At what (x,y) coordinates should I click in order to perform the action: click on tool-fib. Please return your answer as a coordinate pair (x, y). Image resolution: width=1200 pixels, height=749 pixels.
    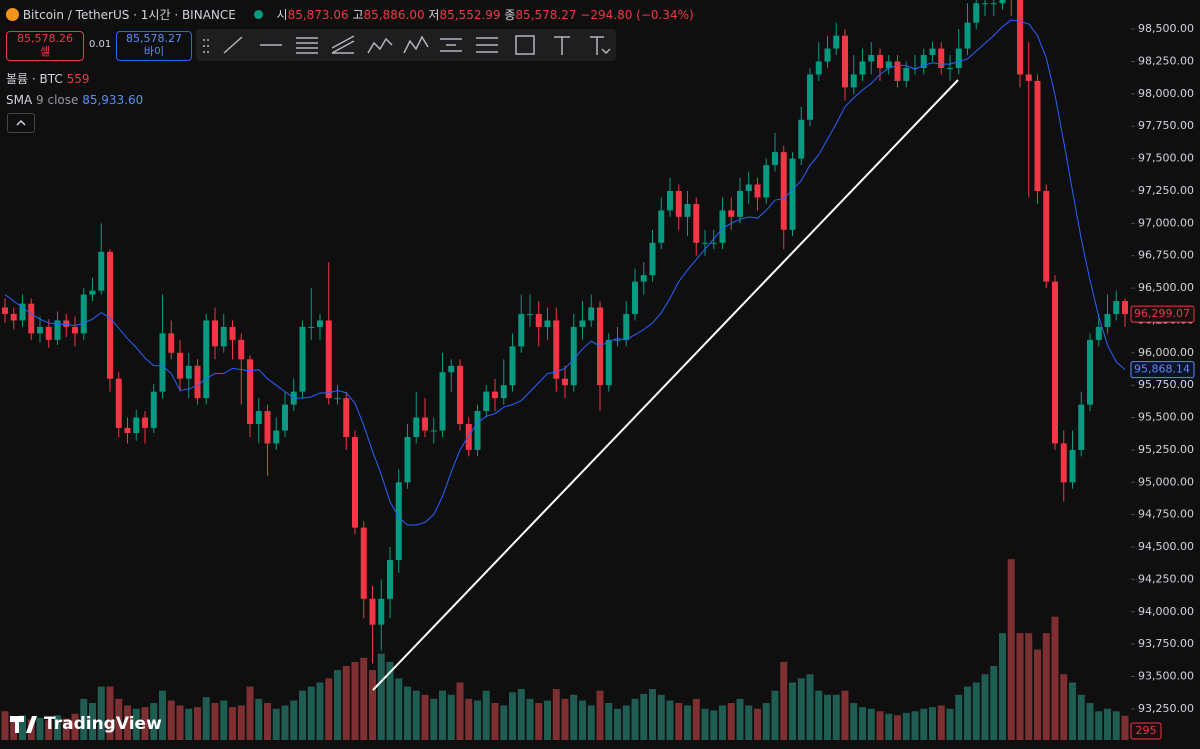
    Looking at the image, I should click on (307, 45).